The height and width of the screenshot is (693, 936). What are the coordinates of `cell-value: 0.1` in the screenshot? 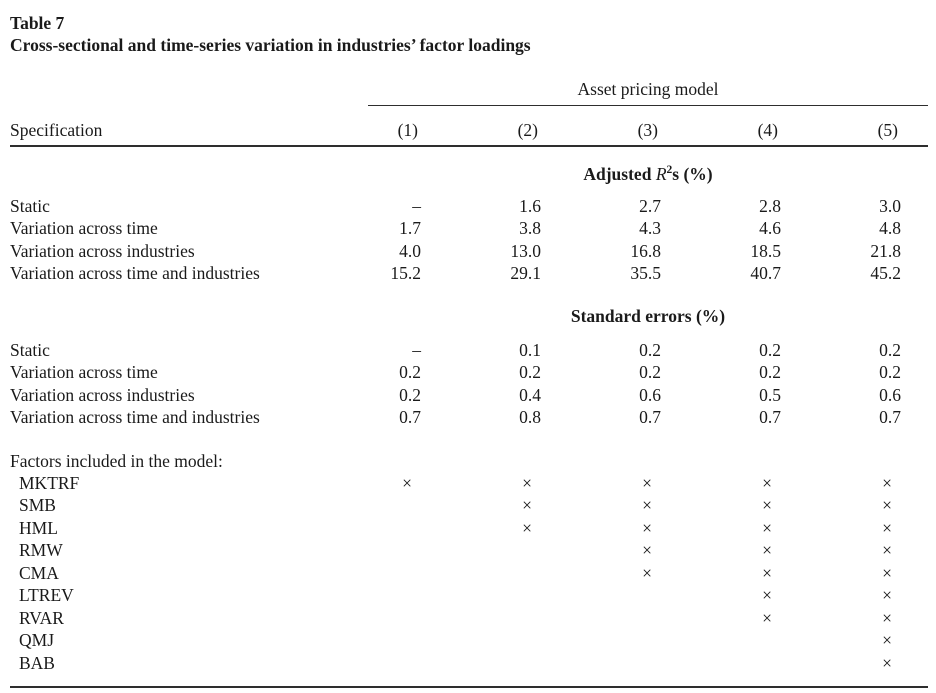 It's located at (530, 349).